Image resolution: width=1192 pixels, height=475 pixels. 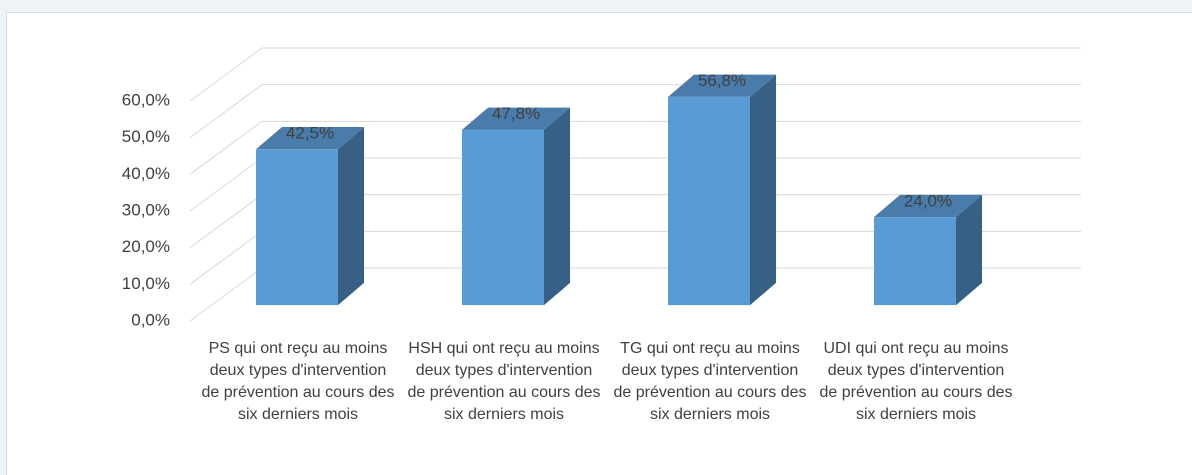 I want to click on y-tick-label: 0,0%, so click(x=150, y=319).